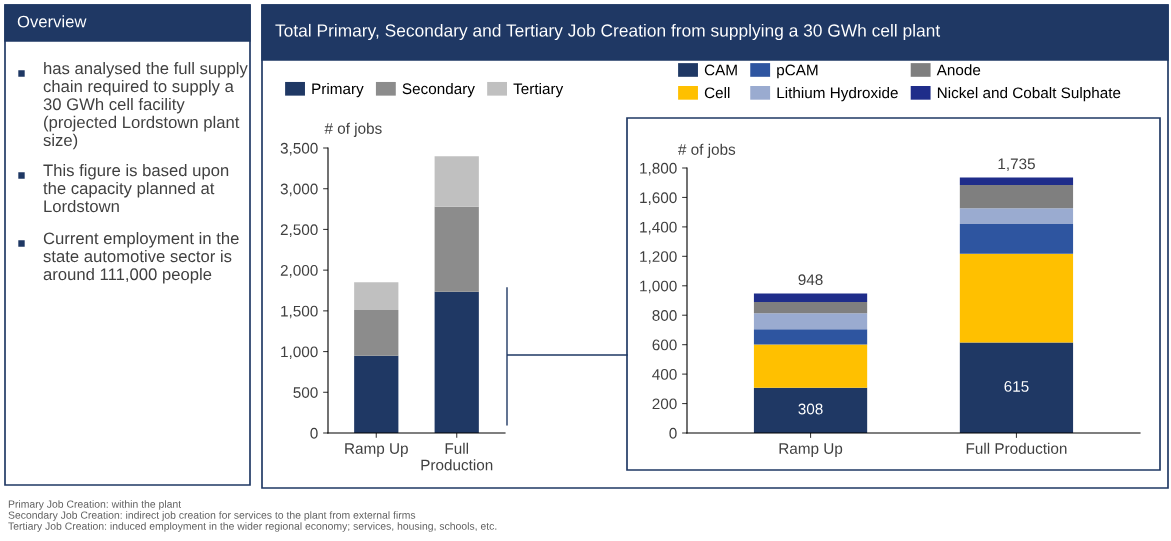  I want to click on legend-label: Secondary, so click(438, 90).